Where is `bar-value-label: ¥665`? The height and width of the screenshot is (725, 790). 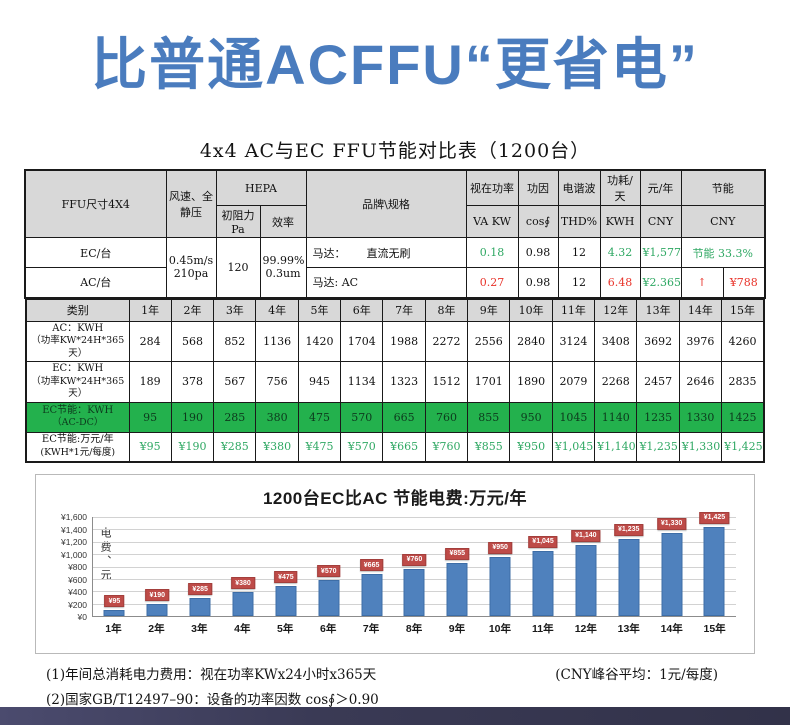
bar-value-label: ¥665 is located at coordinates (371, 565).